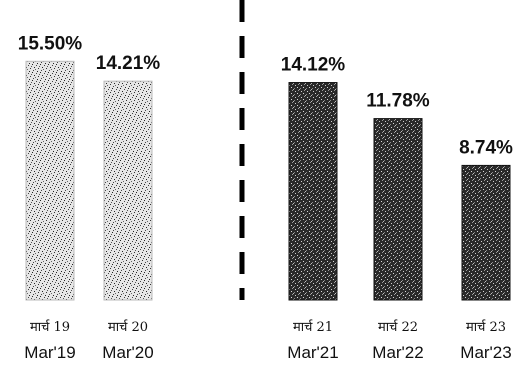 Image resolution: width=522 pixels, height=367 pixels. What do you see at coordinates (486, 147) in the screenshot?
I see `data-label-5: 8.74%` at bounding box center [486, 147].